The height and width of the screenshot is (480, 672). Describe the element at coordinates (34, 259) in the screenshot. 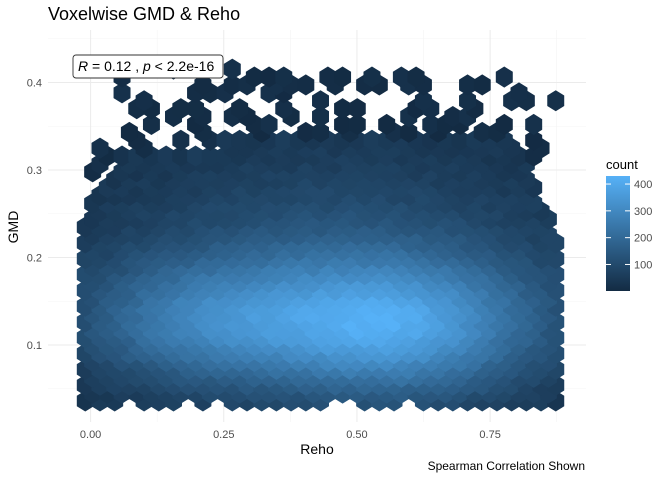

I see `y-tick-label: 0.2` at that location.